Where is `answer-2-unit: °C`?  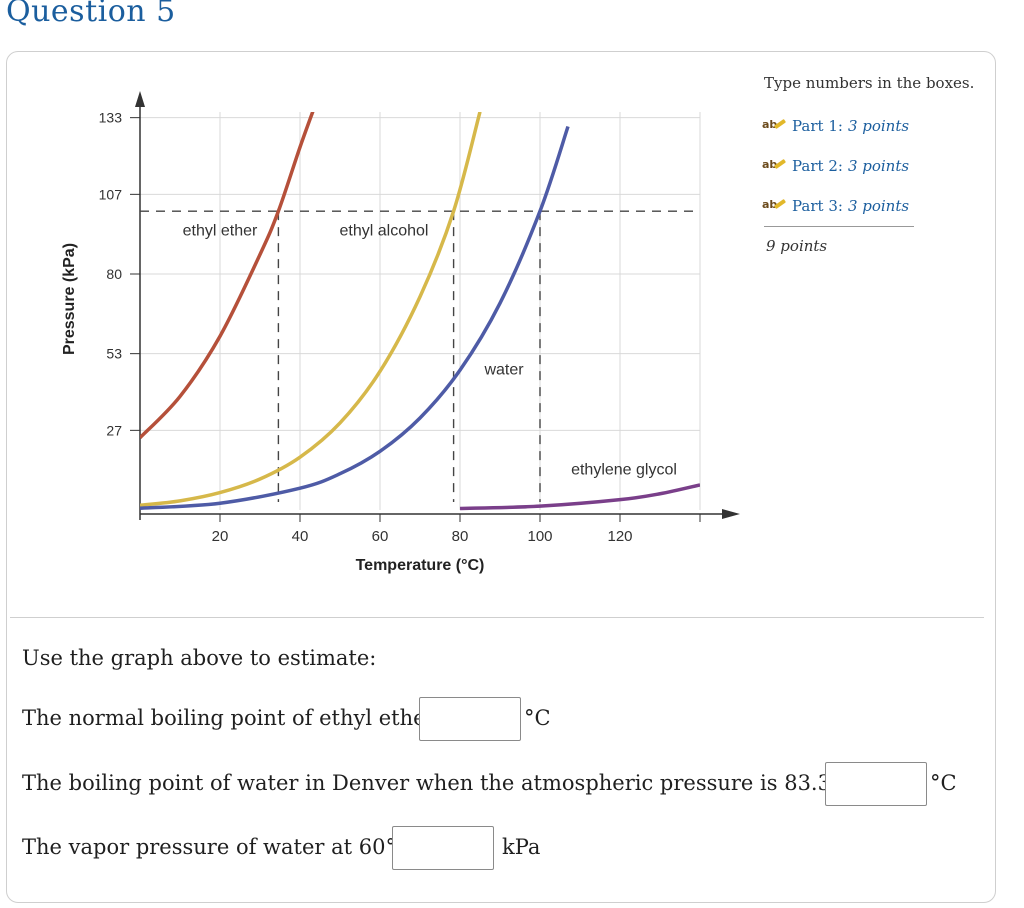 answer-2-unit: °C is located at coordinates (943, 783).